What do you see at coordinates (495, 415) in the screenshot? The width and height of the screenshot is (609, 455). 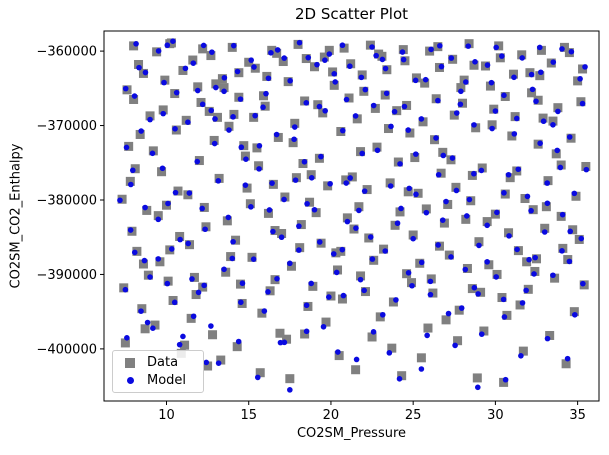 I see `x-tick-label: 30` at bounding box center [495, 415].